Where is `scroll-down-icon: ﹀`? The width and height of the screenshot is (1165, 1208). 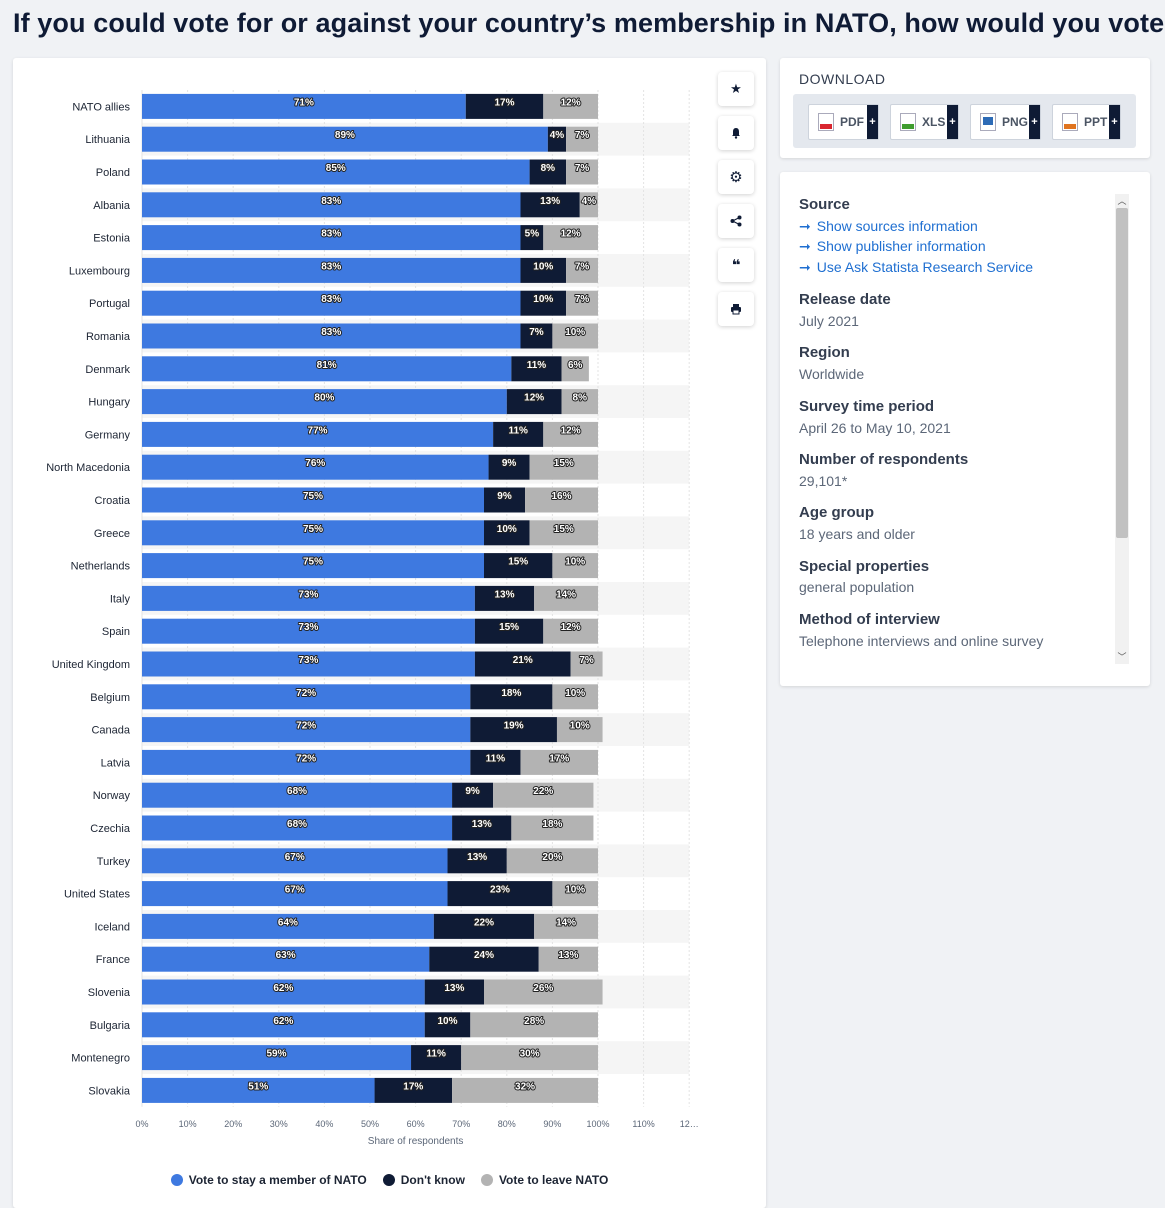
scroll-down-icon: ﹀ is located at coordinates (1122, 657).